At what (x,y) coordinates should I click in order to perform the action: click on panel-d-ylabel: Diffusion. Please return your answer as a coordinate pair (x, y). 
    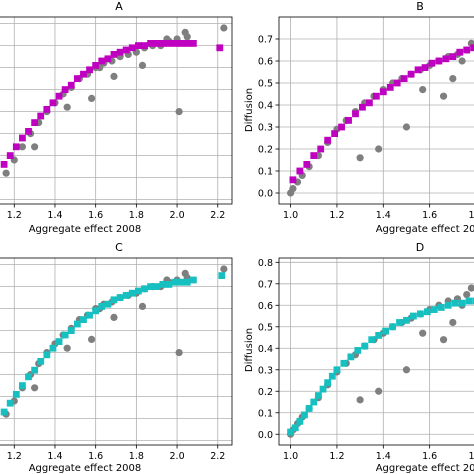
    Looking at the image, I should click on (249, 350).